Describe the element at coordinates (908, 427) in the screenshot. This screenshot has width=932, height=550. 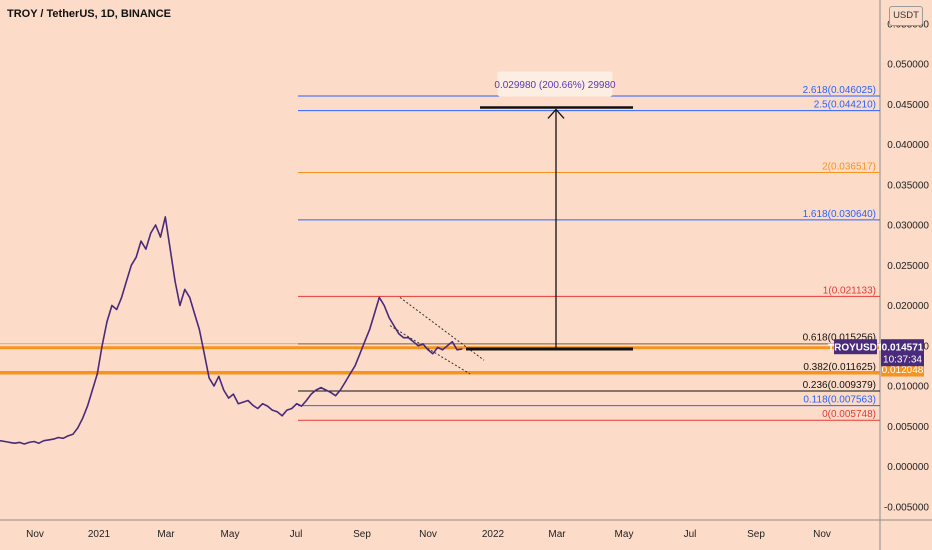
I see `y-tick-label: 0.005000` at that location.